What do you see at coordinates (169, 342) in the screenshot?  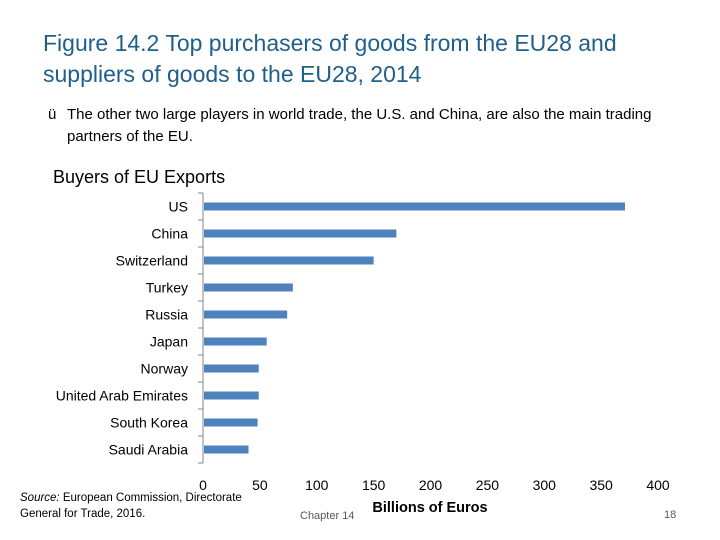 I see `category-label: Japan` at bounding box center [169, 342].